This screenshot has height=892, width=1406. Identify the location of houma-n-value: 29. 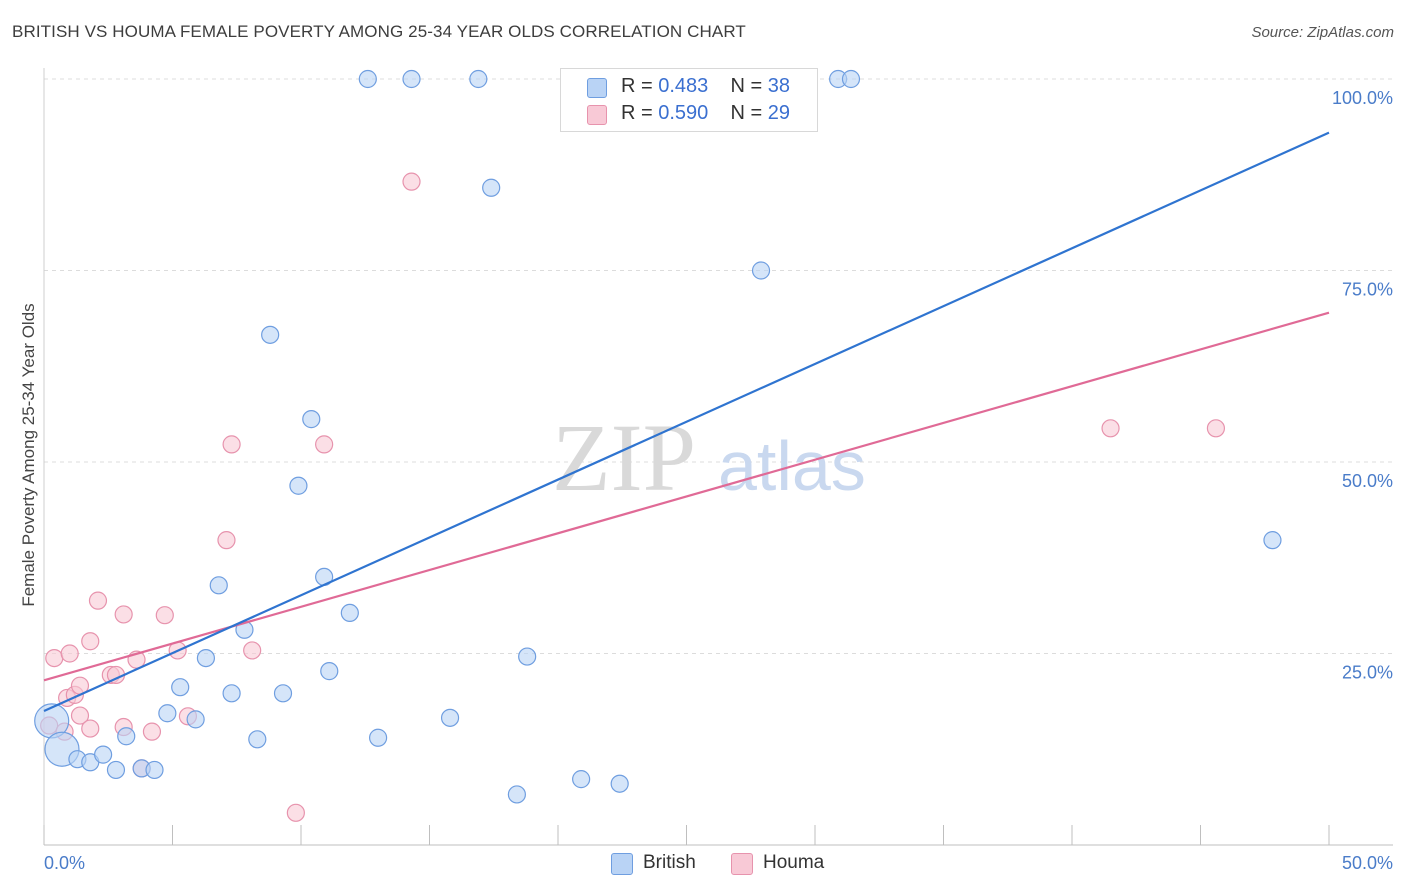
(779, 113).